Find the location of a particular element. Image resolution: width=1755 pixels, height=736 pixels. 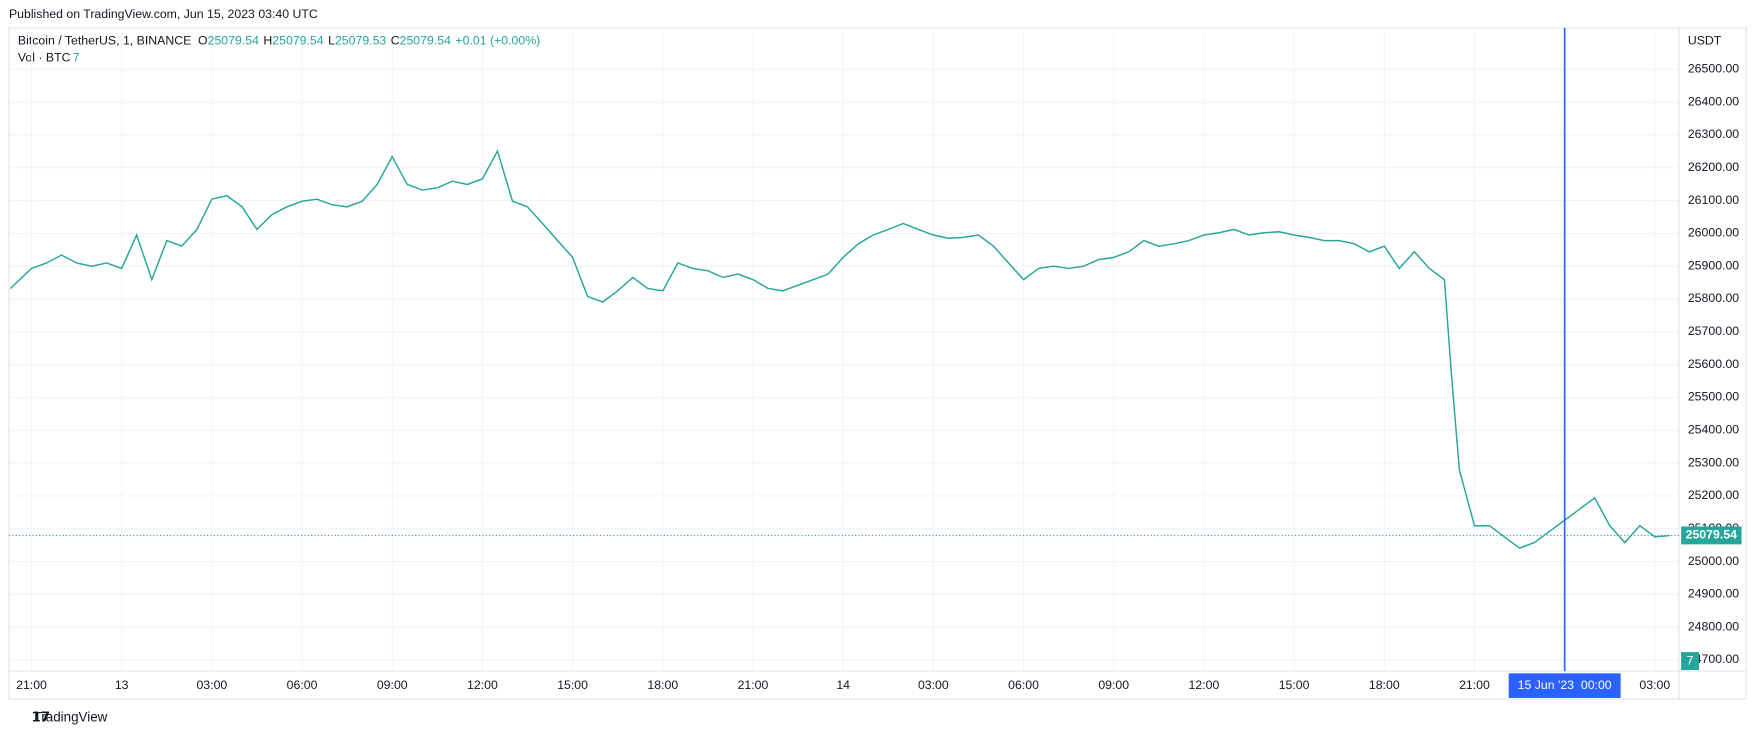

crosshair-label: 15 Jun '23 00:00 is located at coordinates (1565, 685).